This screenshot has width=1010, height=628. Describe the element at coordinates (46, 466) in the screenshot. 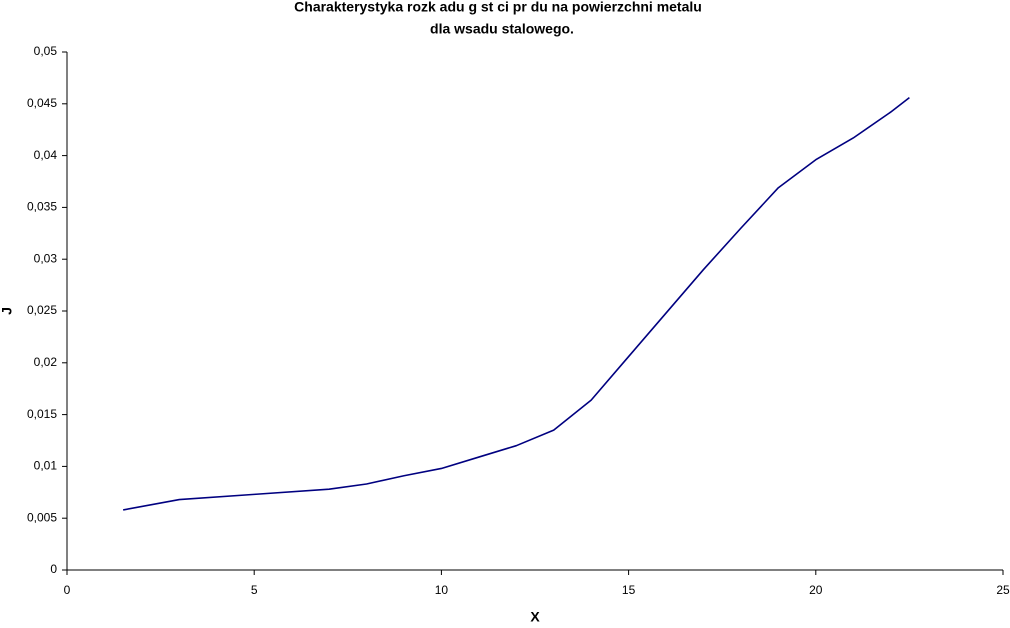

I see `y-tick-label: 0,01` at that location.